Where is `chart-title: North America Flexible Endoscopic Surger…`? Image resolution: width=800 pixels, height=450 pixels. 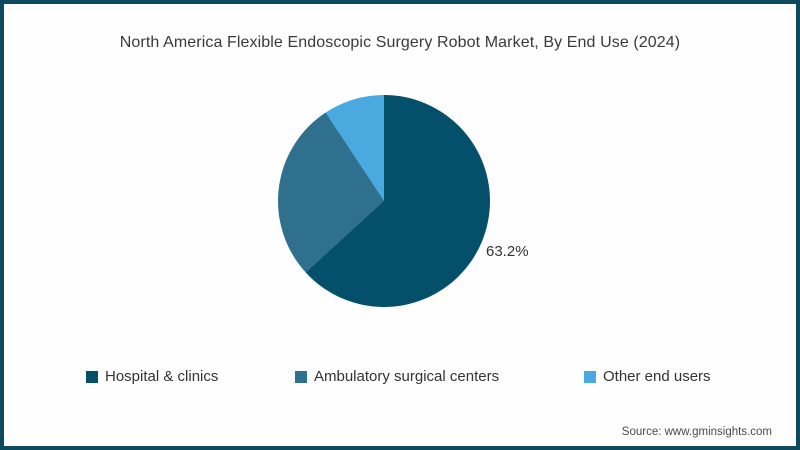 chart-title: North America Flexible Endoscopic Surger… is located at coordinates (400, 42).